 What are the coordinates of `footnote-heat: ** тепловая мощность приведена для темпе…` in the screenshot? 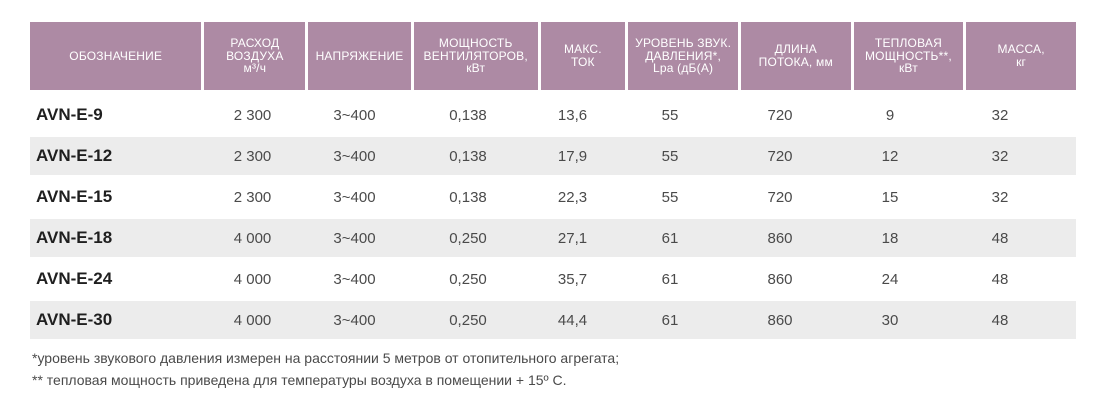 It's located at (299, 380).